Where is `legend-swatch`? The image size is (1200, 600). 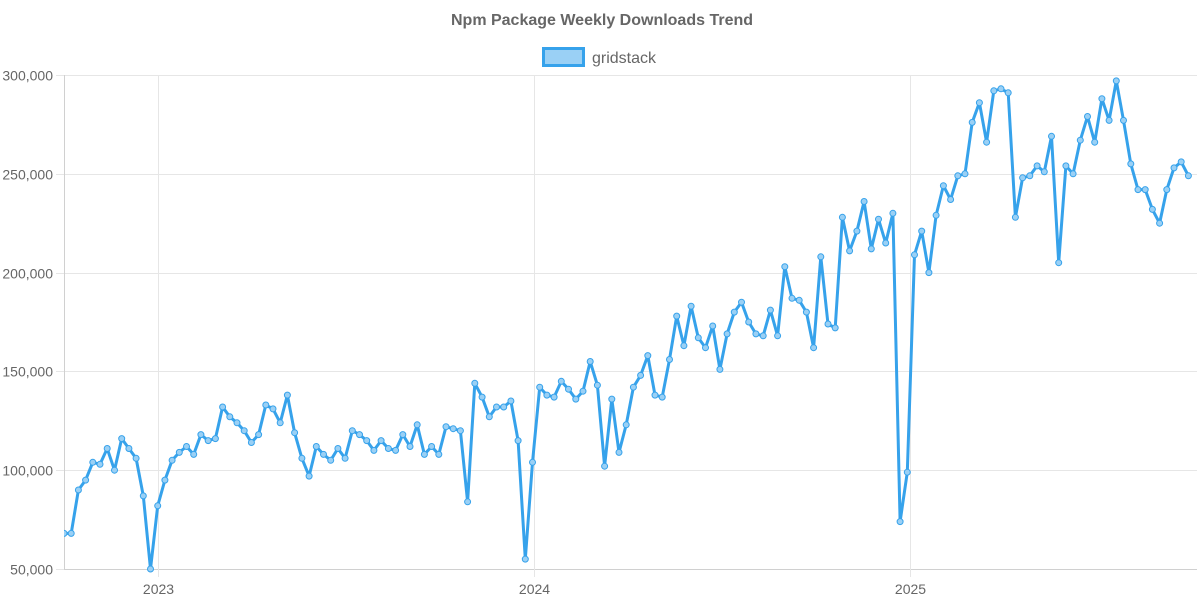 legend-swatch is located at coordinates (563, 57).